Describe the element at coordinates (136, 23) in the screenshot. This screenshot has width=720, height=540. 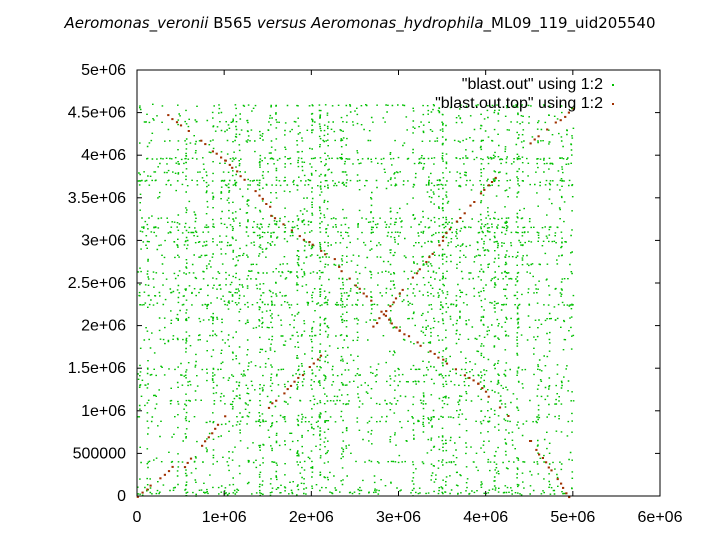
I see `title-species-a: Aeromonas_veronii` at that location.